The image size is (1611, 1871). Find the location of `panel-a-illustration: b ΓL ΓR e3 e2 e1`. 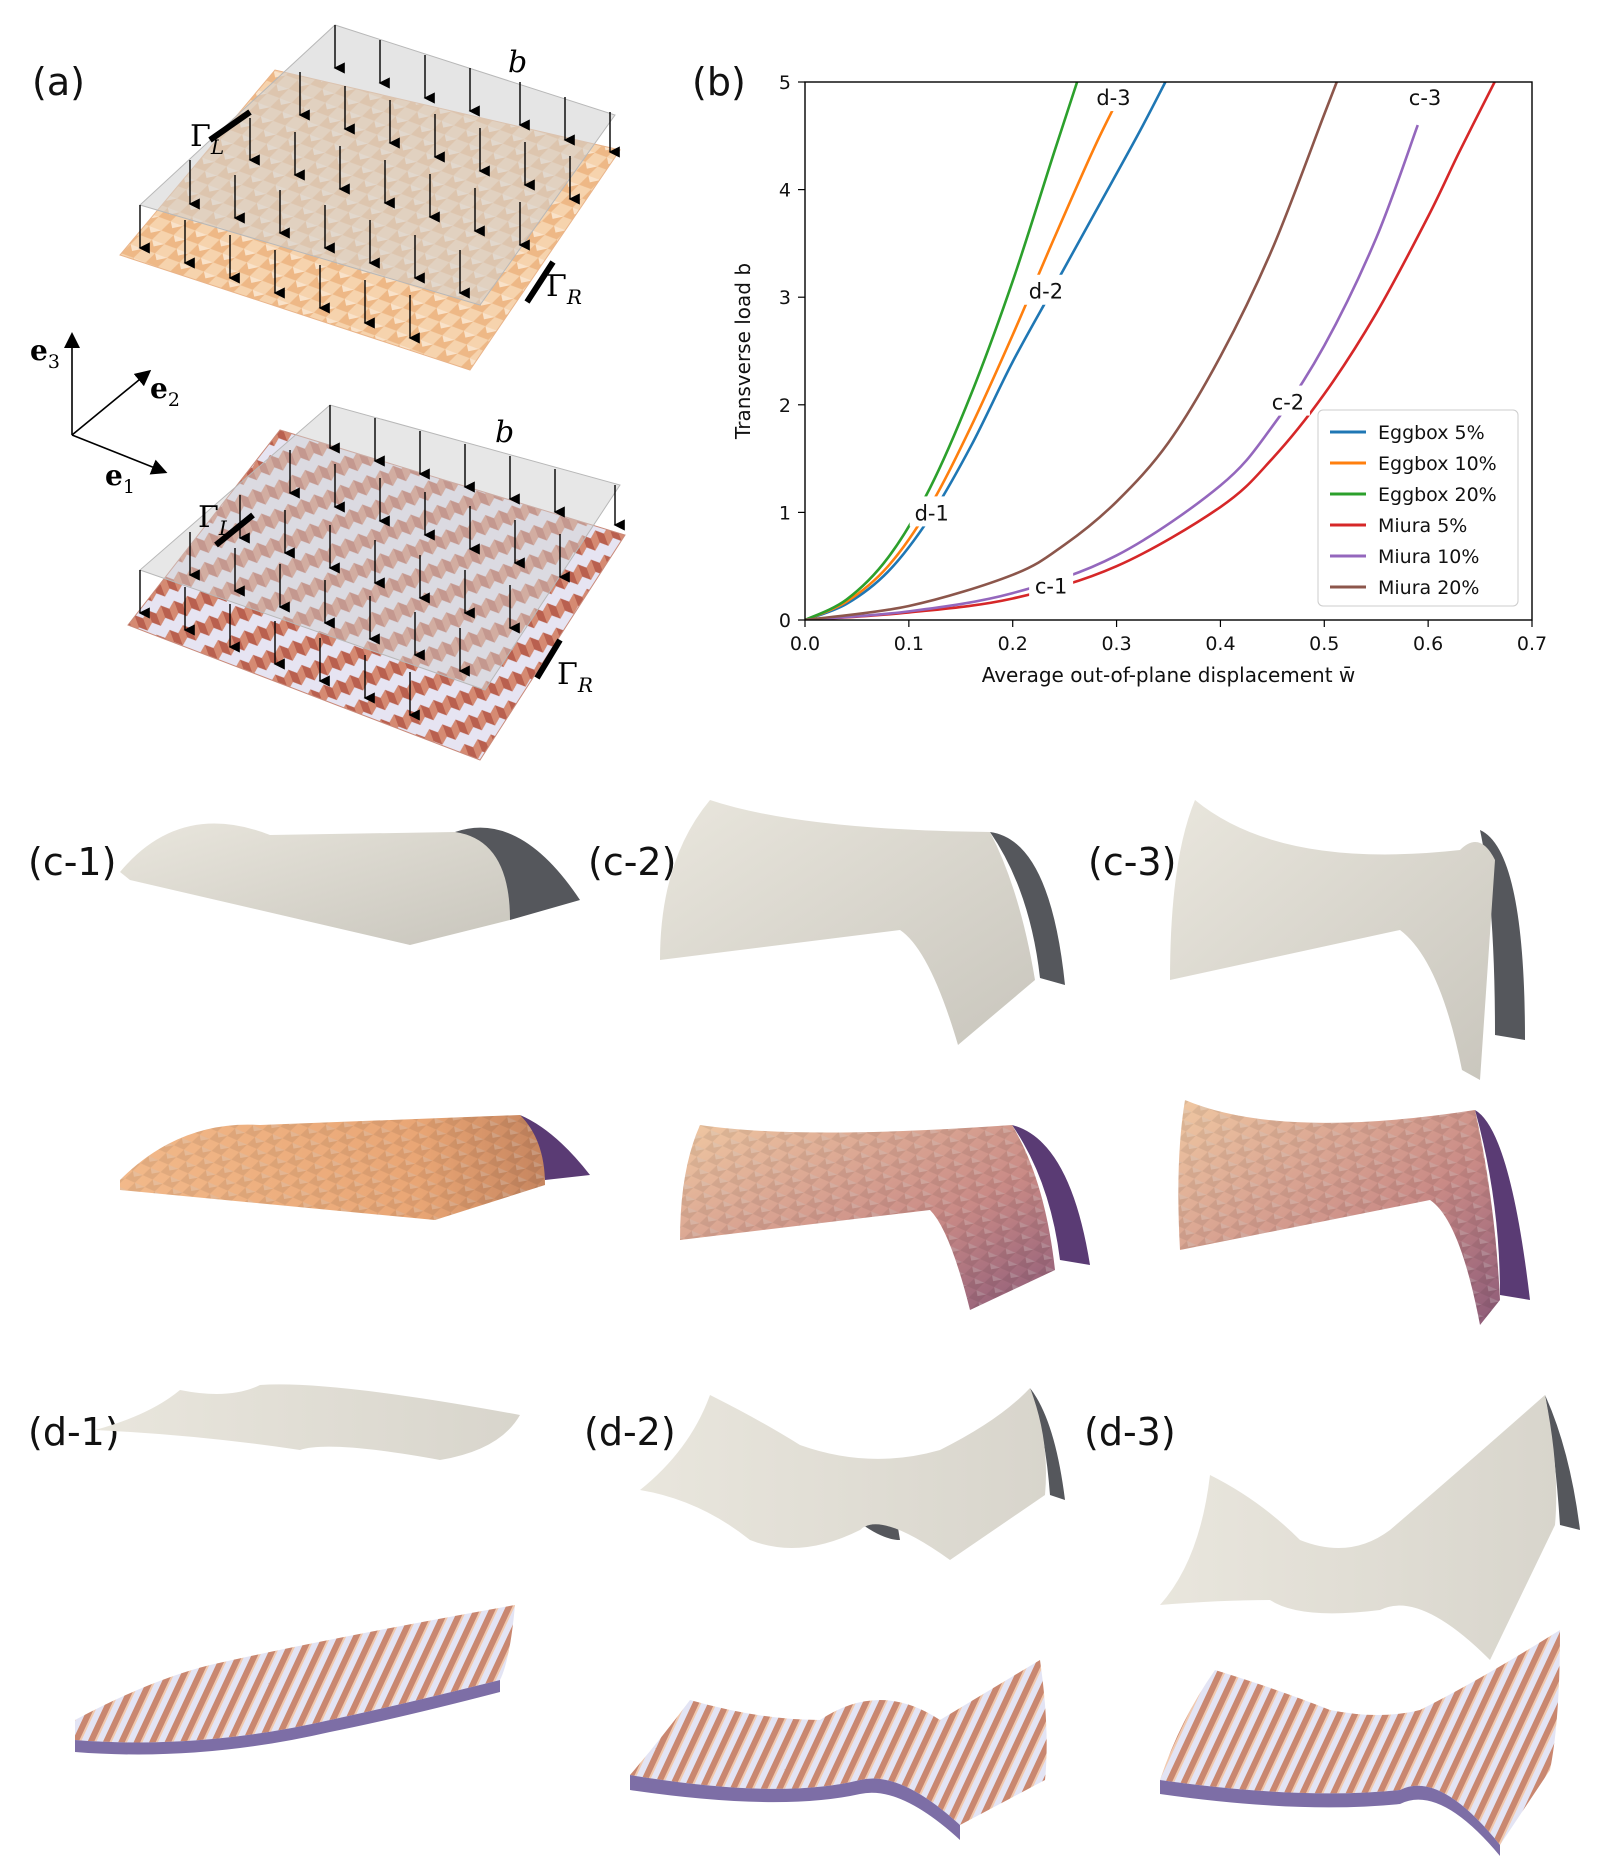

panel-a-illustration: b ΓL ΓR e3 e2 e1 is located at coordinates (328, 392).